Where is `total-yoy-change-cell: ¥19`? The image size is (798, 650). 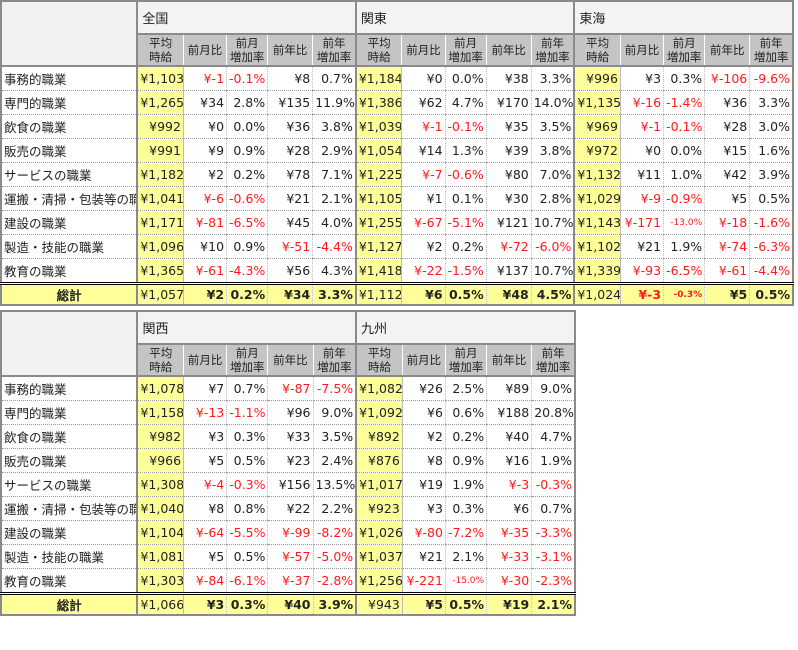 total-yoy-change-cell: ¥19 is located at coordinates (509, 604).